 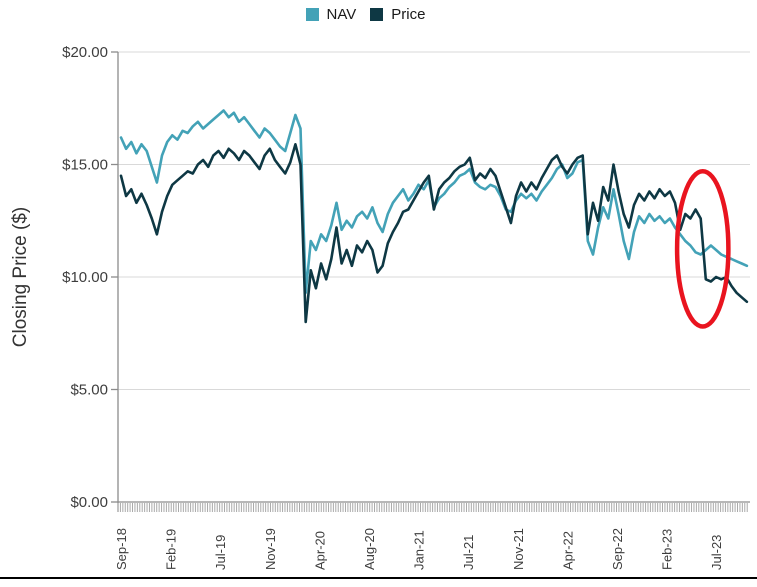 I want to click on y-axis-title: Closing Price ($), so click(x=20, y=277).